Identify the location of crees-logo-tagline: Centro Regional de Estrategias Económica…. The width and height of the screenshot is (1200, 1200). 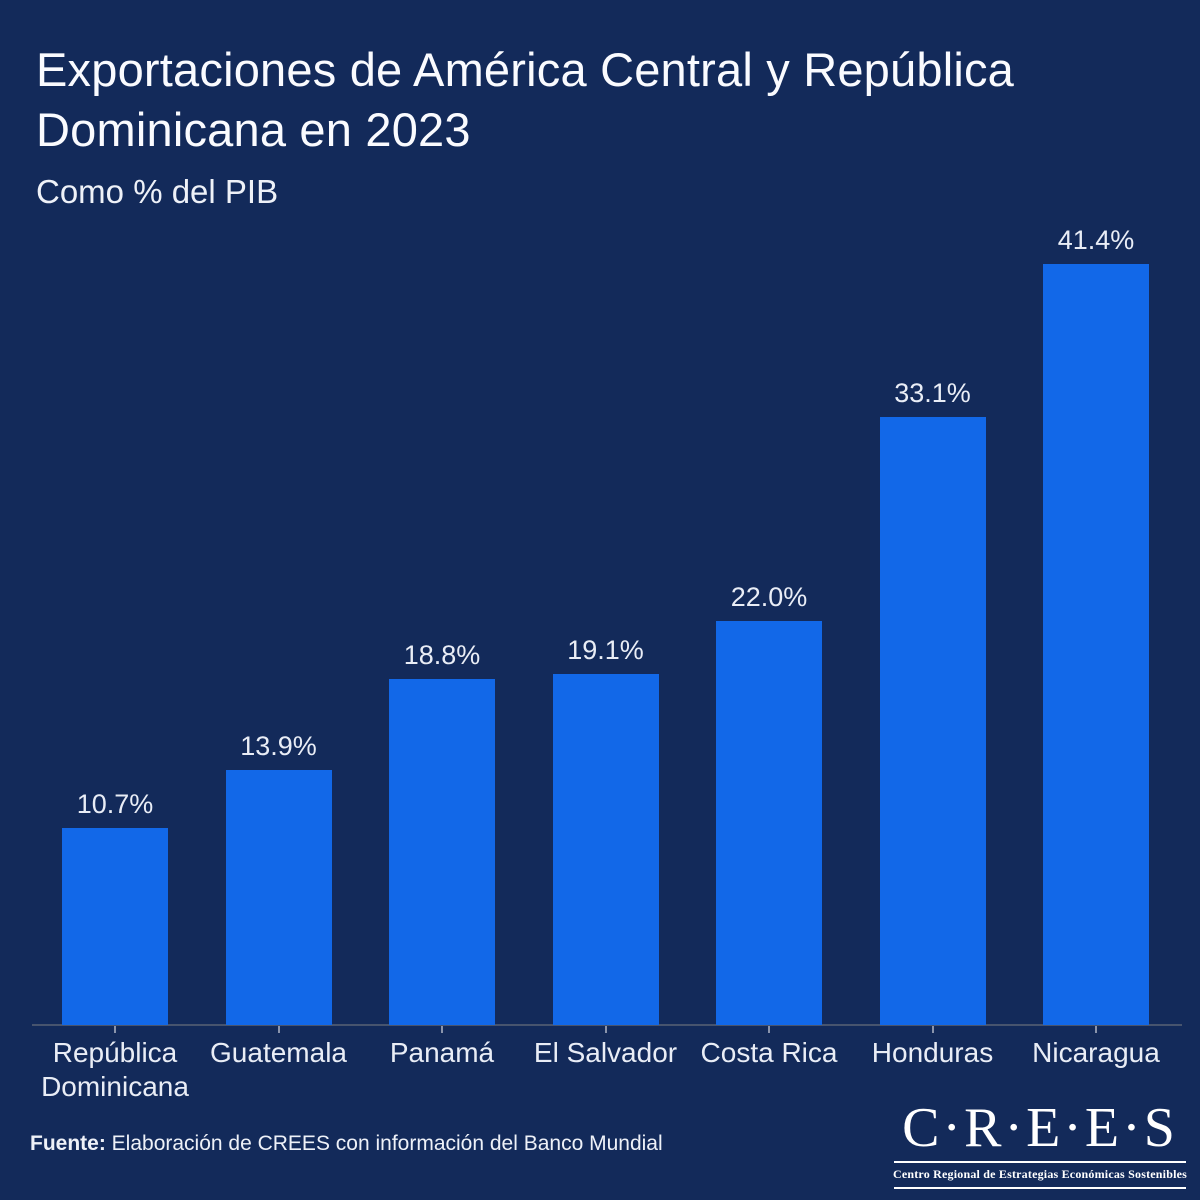
(1040, 1174).